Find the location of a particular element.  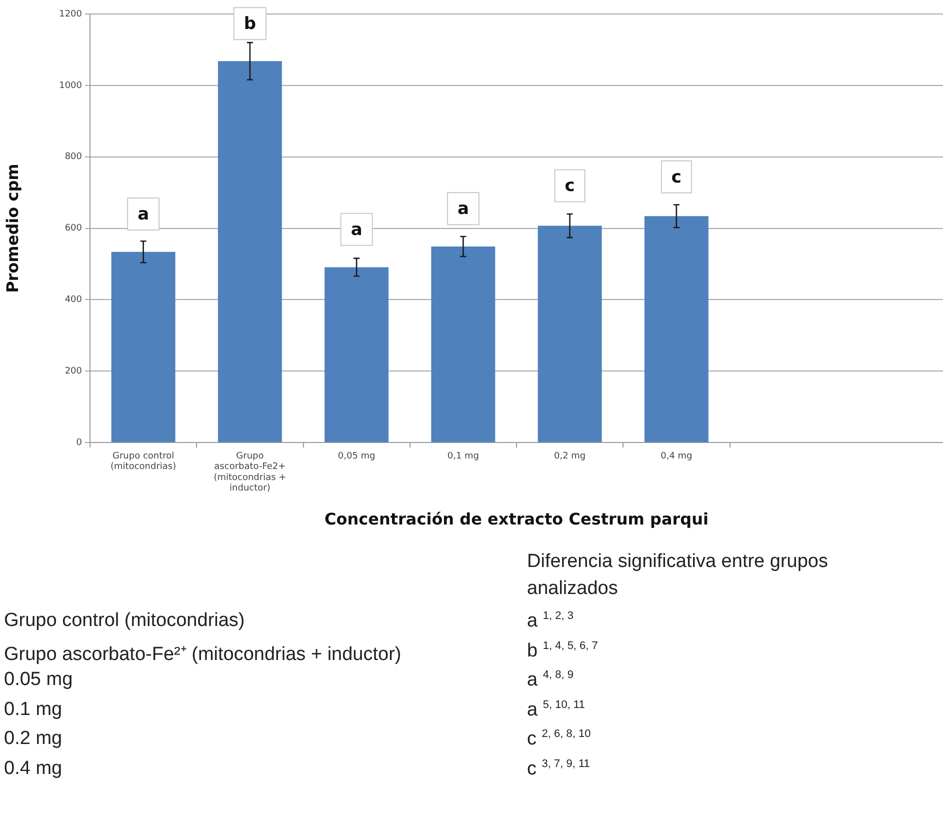

text: Grupo control (mitocondrias) is located at coordinates (124, 621).